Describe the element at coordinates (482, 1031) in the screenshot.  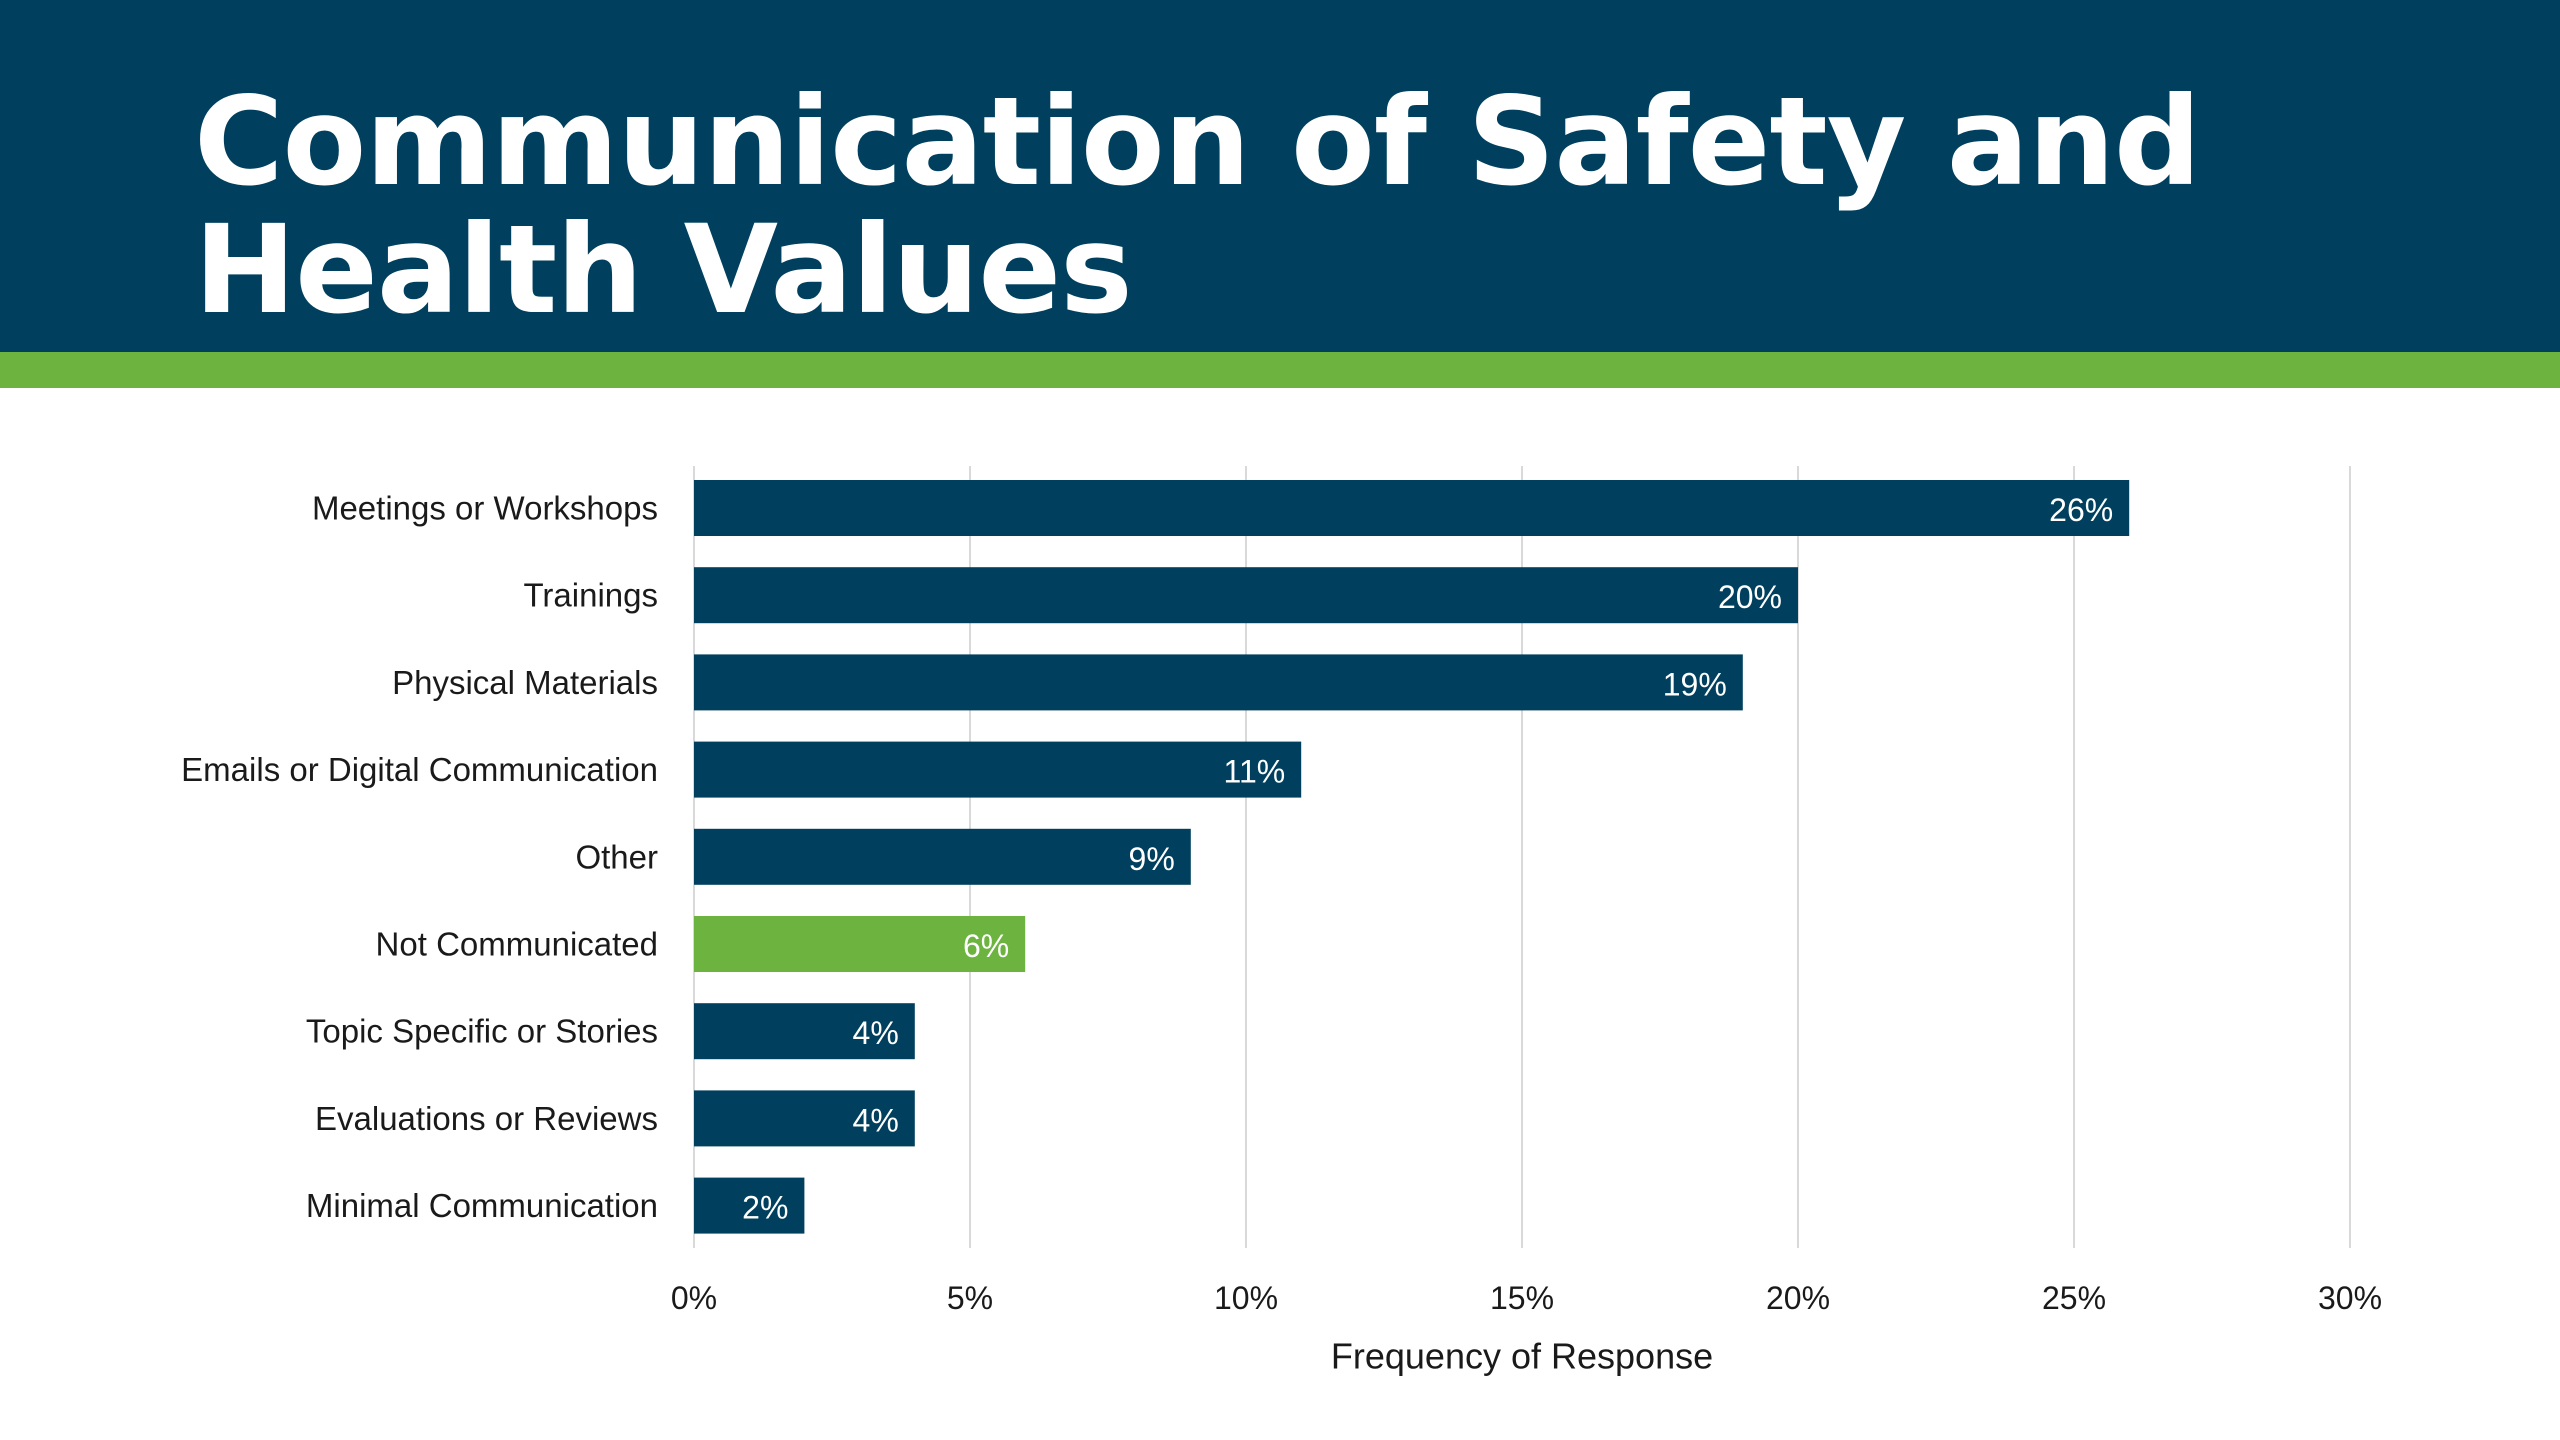
I see `category-label: Topic Specific or Stories` at that location.